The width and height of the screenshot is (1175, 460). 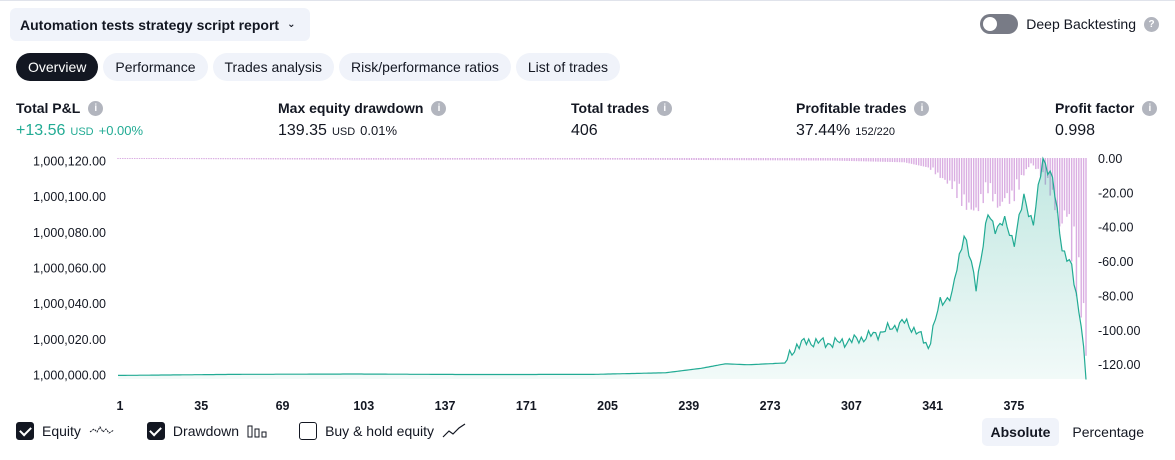 I want to click on equity-checkbox, so click(x=25, y=431).